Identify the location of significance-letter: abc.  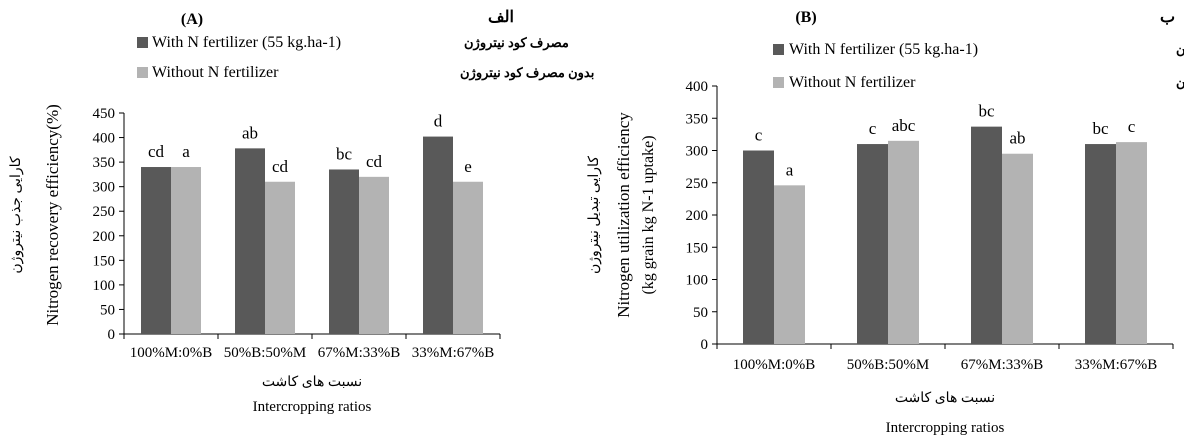
(904, 125).